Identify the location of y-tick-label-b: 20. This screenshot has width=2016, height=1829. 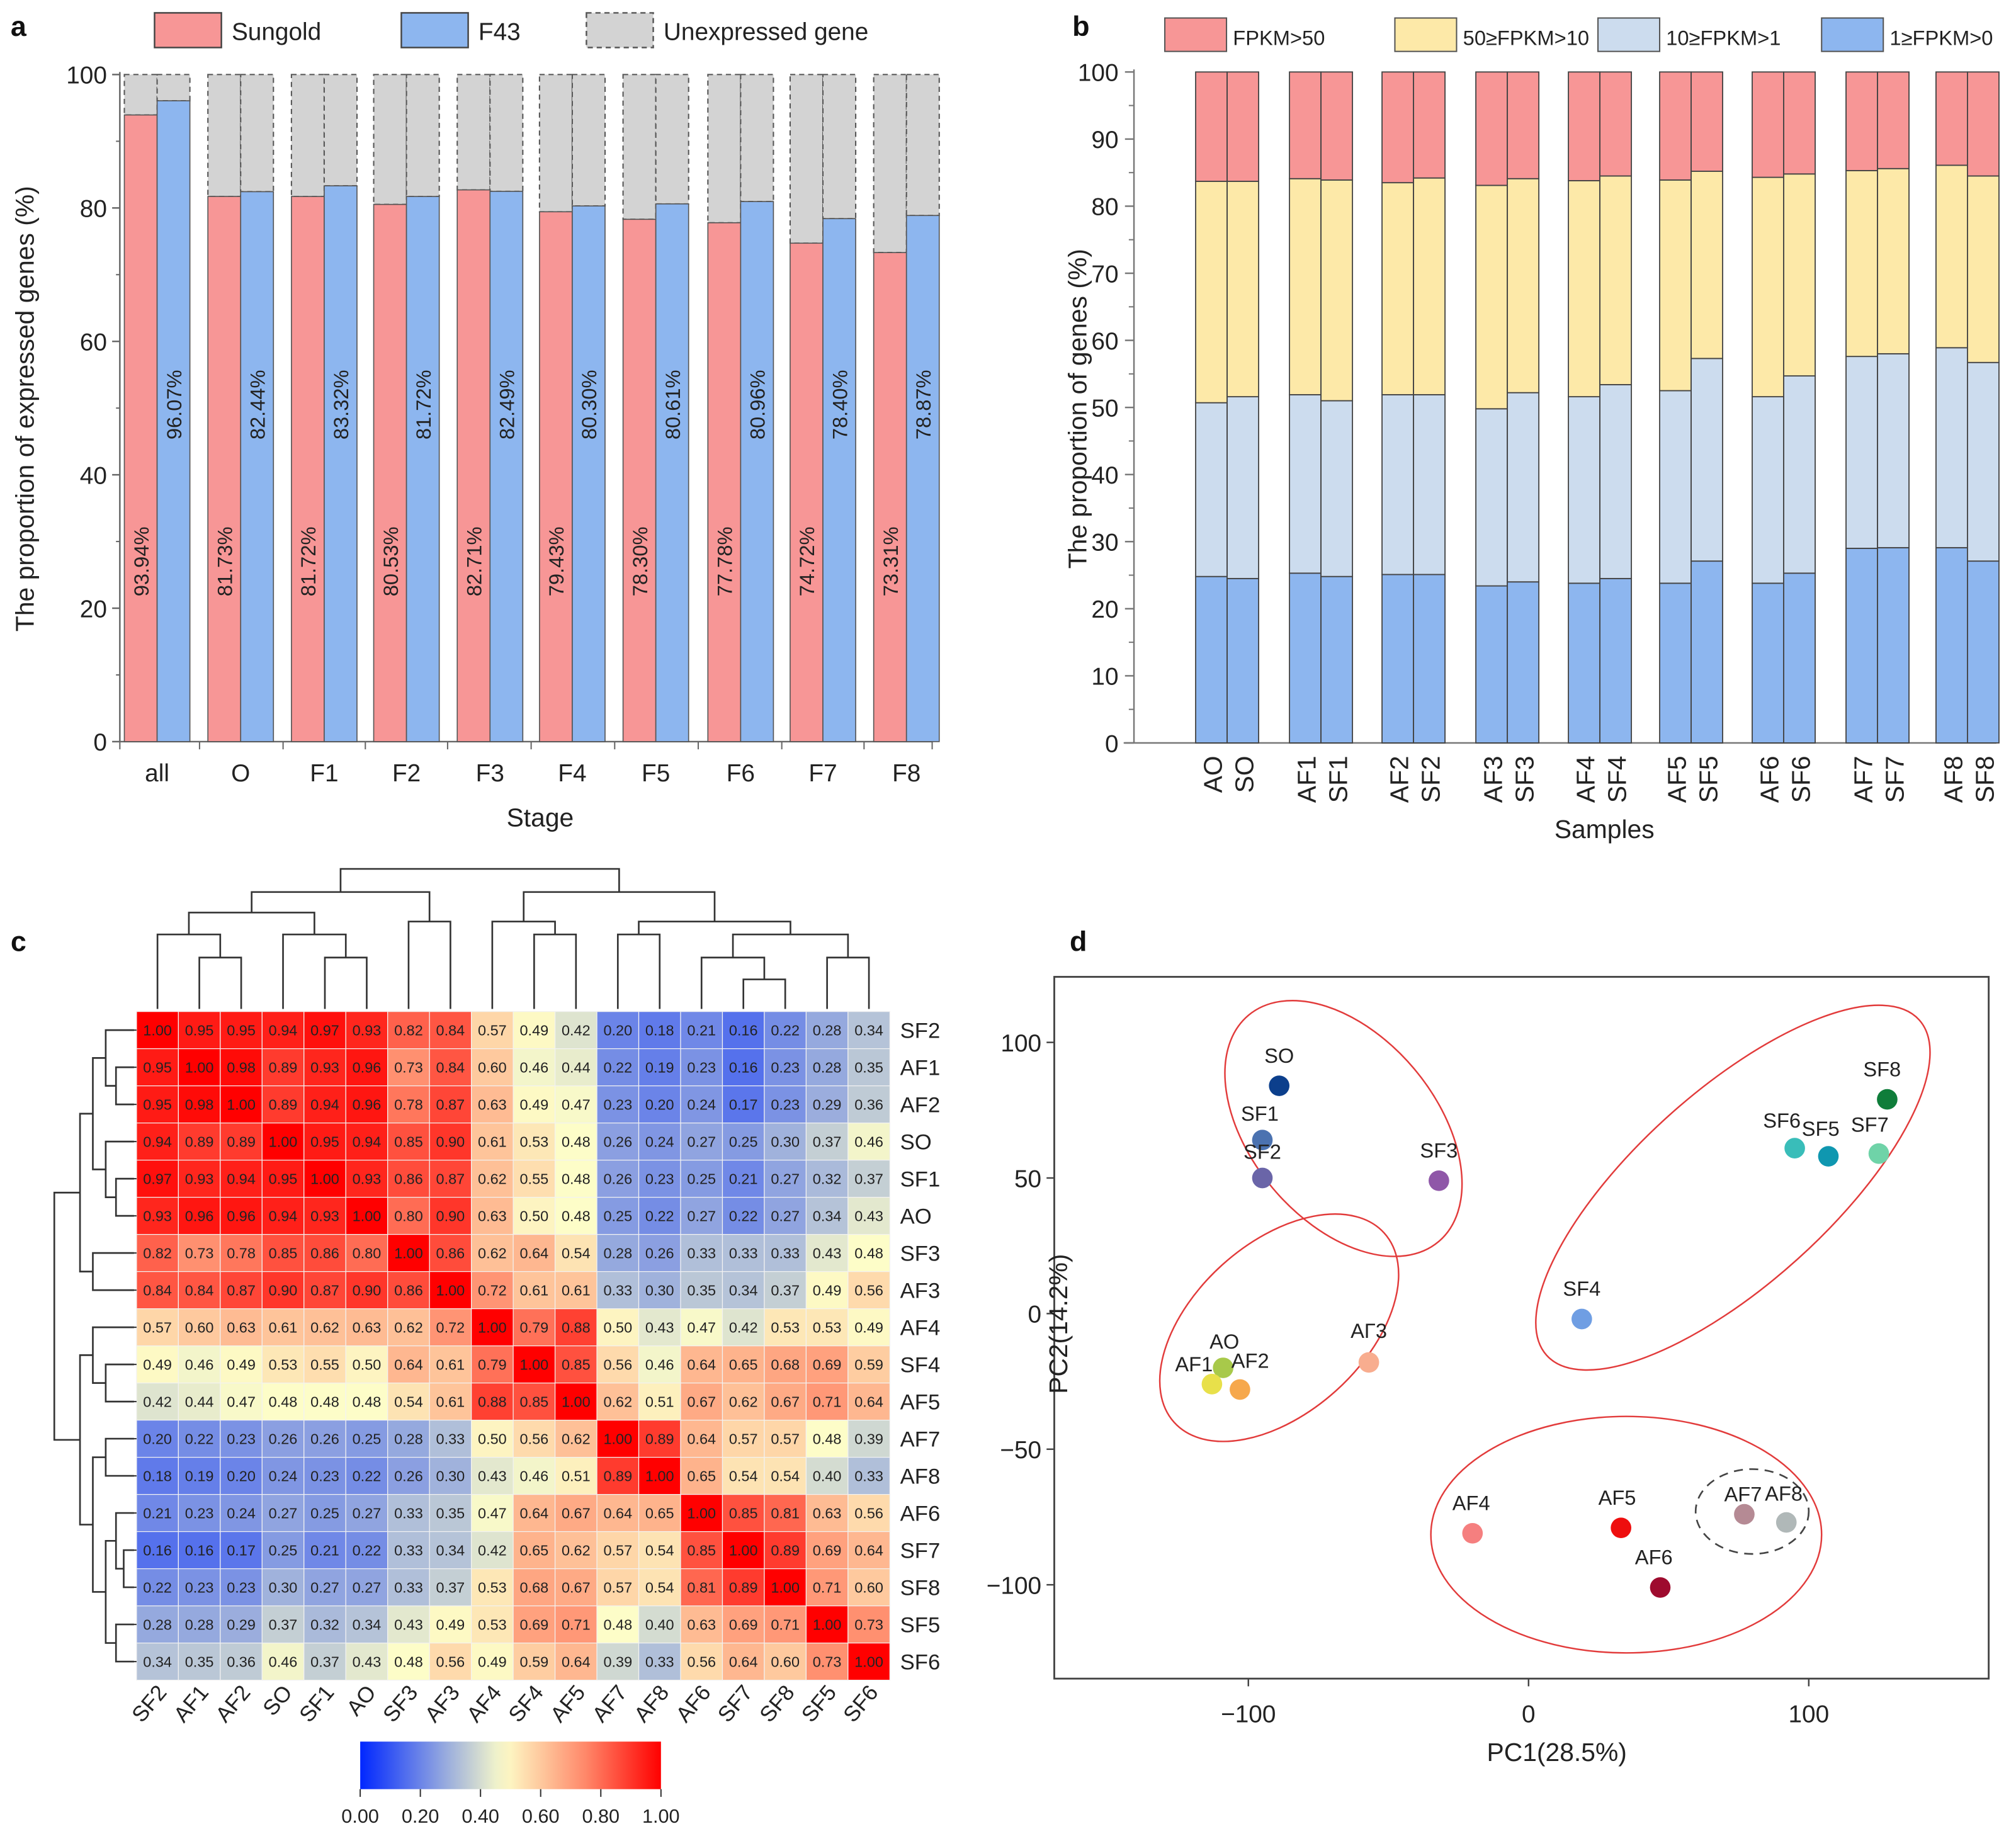
(1104, 609).